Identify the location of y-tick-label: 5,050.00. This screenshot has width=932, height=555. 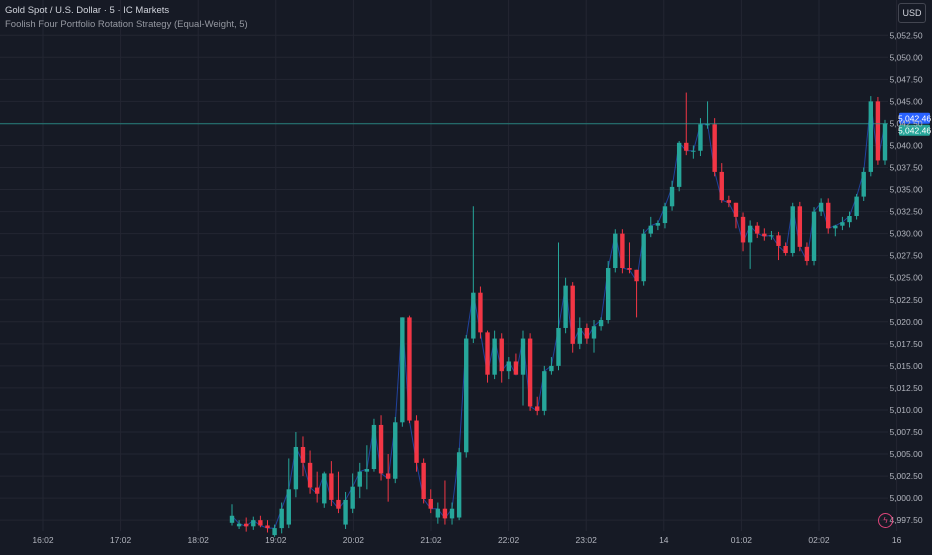
(905, 57).